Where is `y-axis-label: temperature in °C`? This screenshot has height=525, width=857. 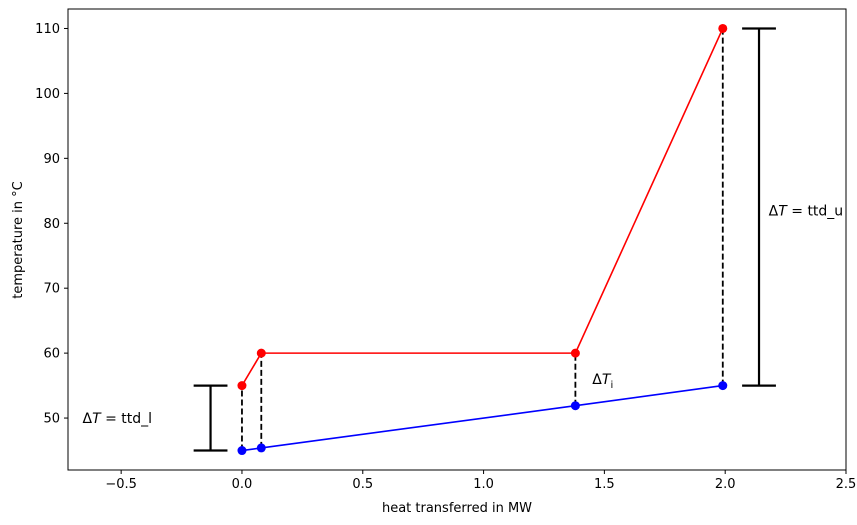 y-axis-label: temperature in °C is located at coordinates (18, 239).